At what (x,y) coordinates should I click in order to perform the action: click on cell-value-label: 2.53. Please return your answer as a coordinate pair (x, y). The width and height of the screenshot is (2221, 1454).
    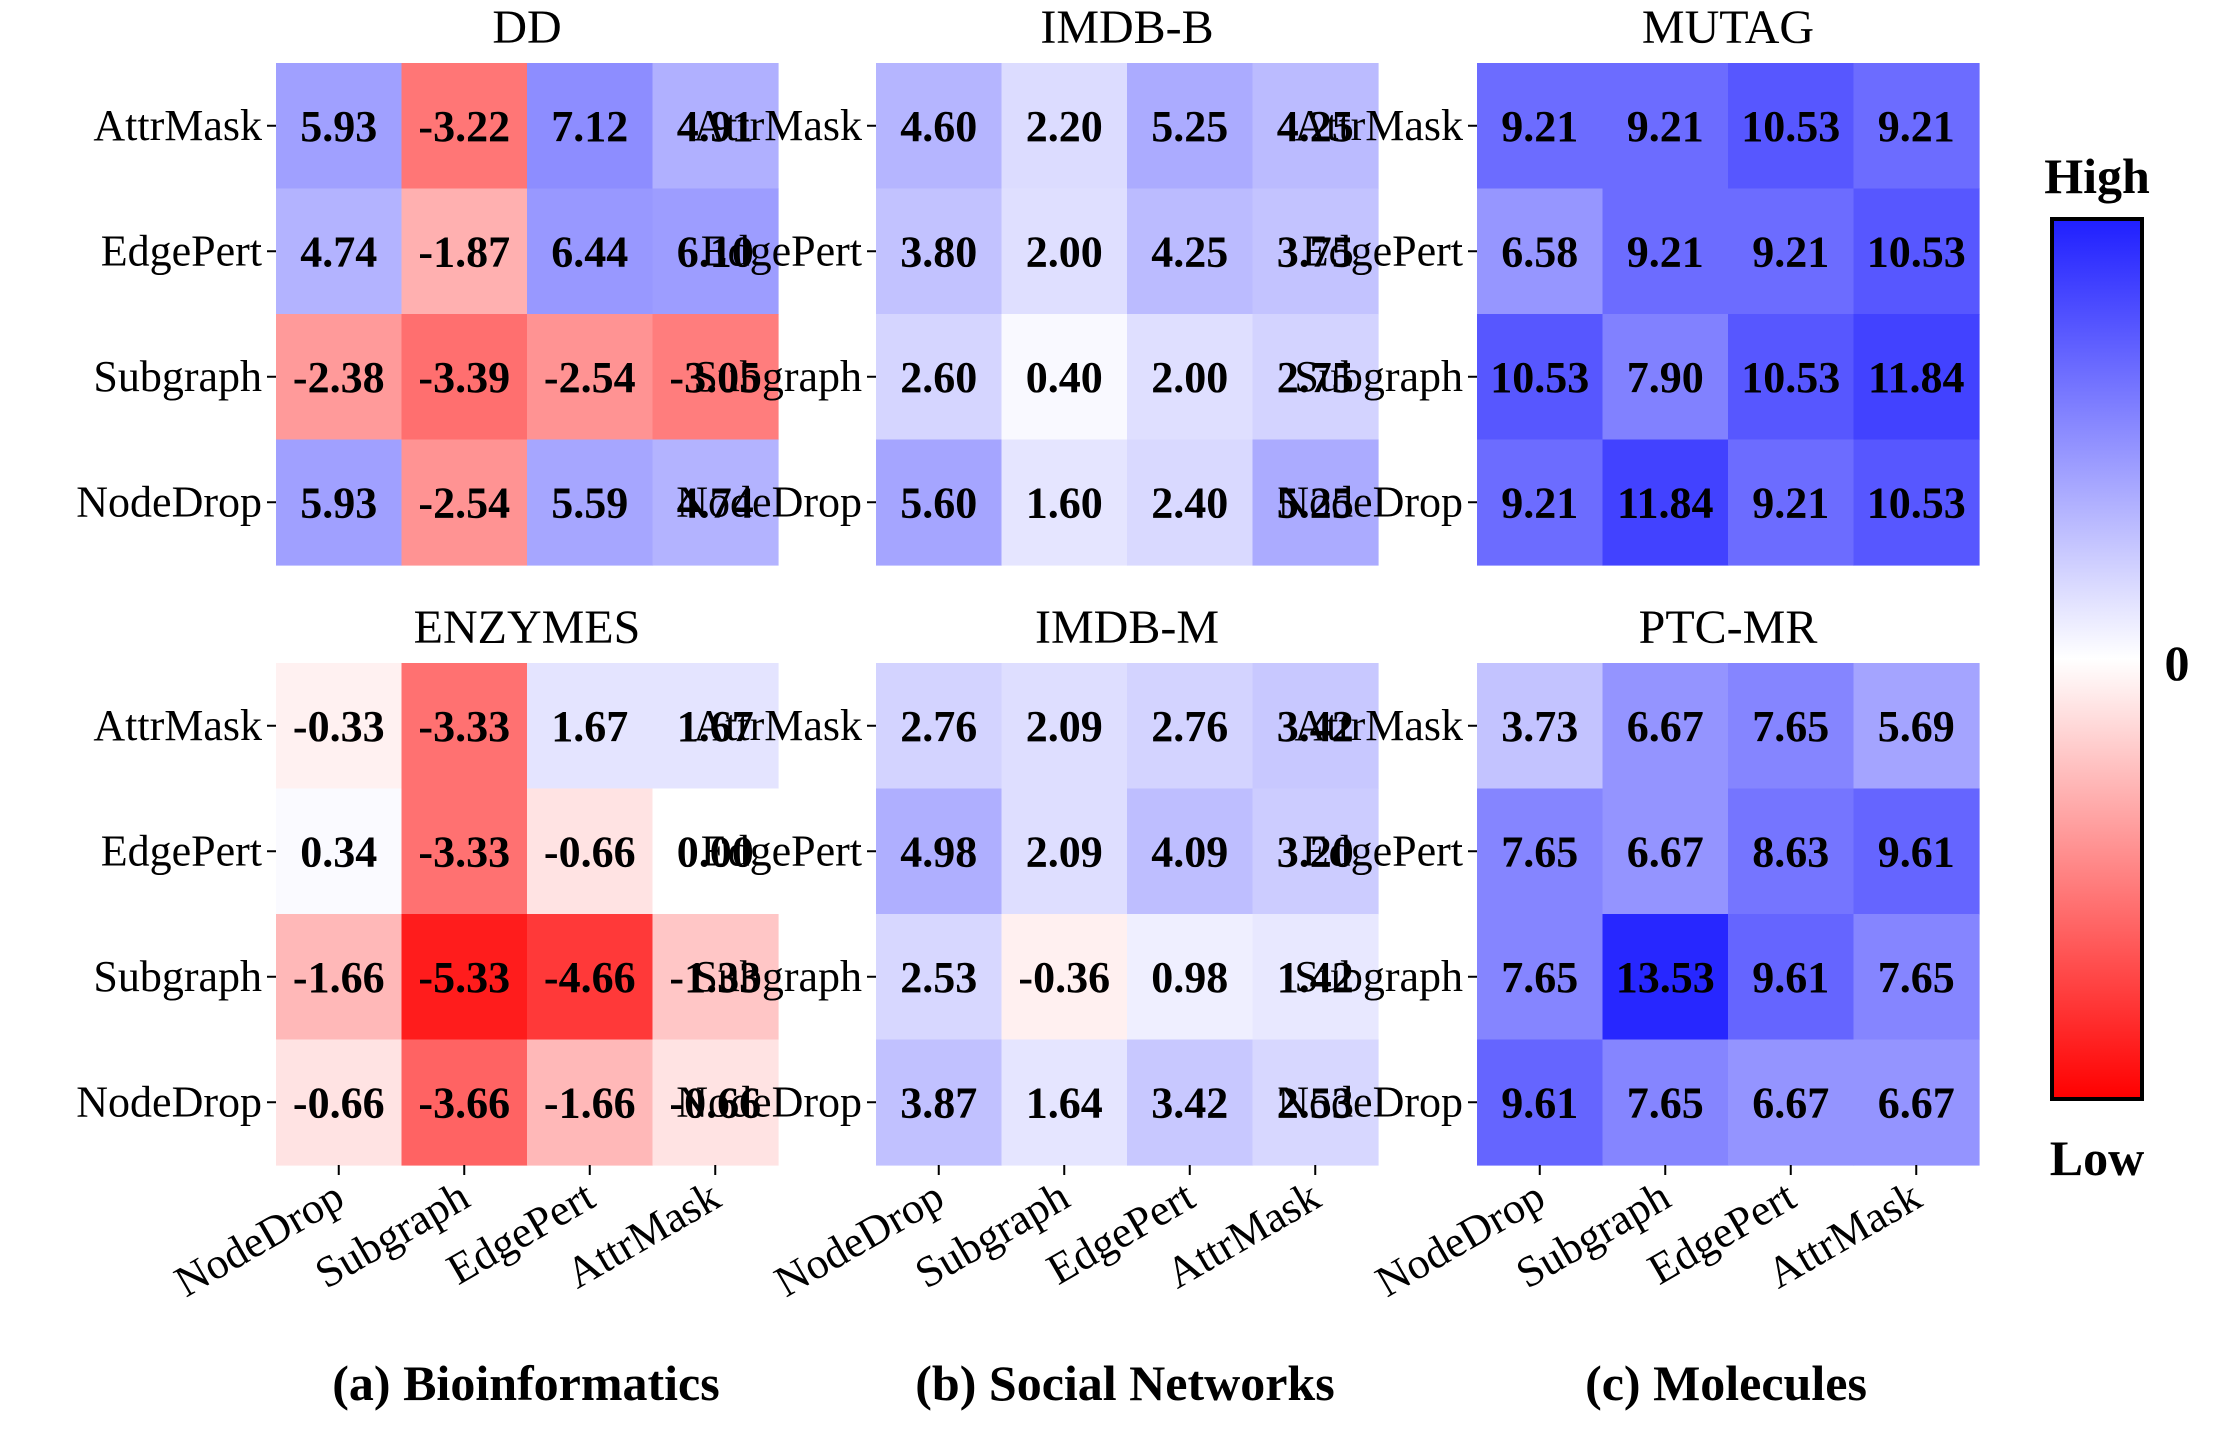
    Looking at the image, I should click on (1315, 1102).